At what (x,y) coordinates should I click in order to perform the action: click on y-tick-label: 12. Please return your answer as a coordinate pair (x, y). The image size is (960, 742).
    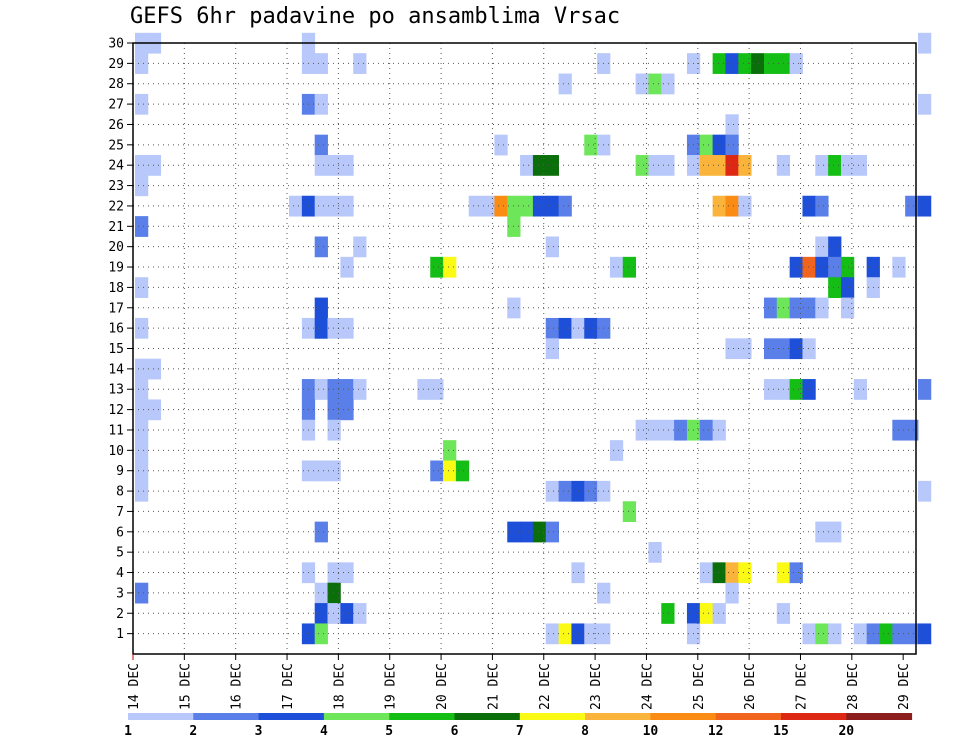
    Looking at the image, I should click on (116, 410).